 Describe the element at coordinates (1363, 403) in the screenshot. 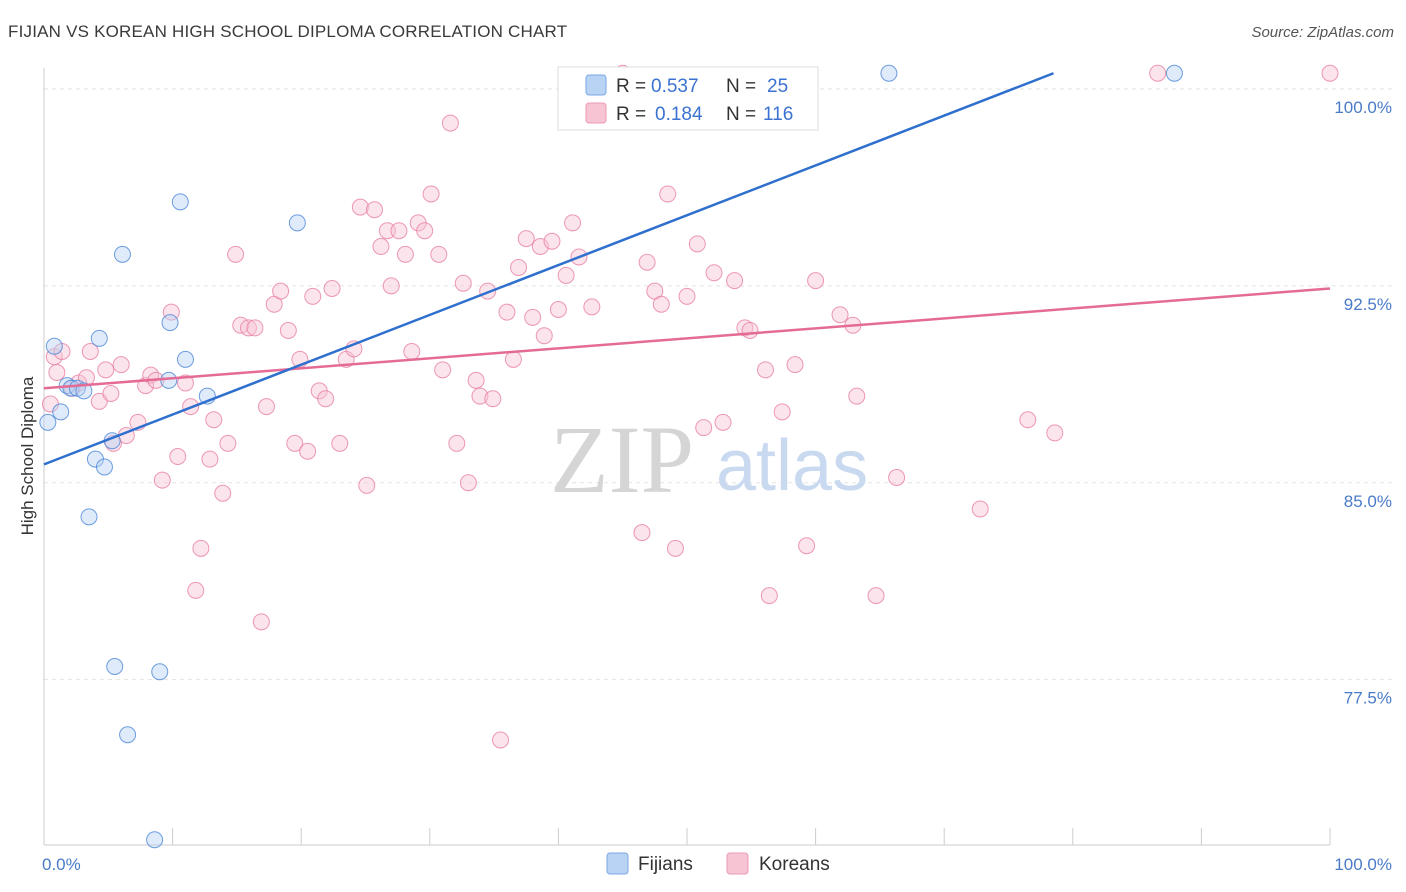

I see `y-tick-labels: 77.5% 85.0% 92.5% 100.0%` at that location.